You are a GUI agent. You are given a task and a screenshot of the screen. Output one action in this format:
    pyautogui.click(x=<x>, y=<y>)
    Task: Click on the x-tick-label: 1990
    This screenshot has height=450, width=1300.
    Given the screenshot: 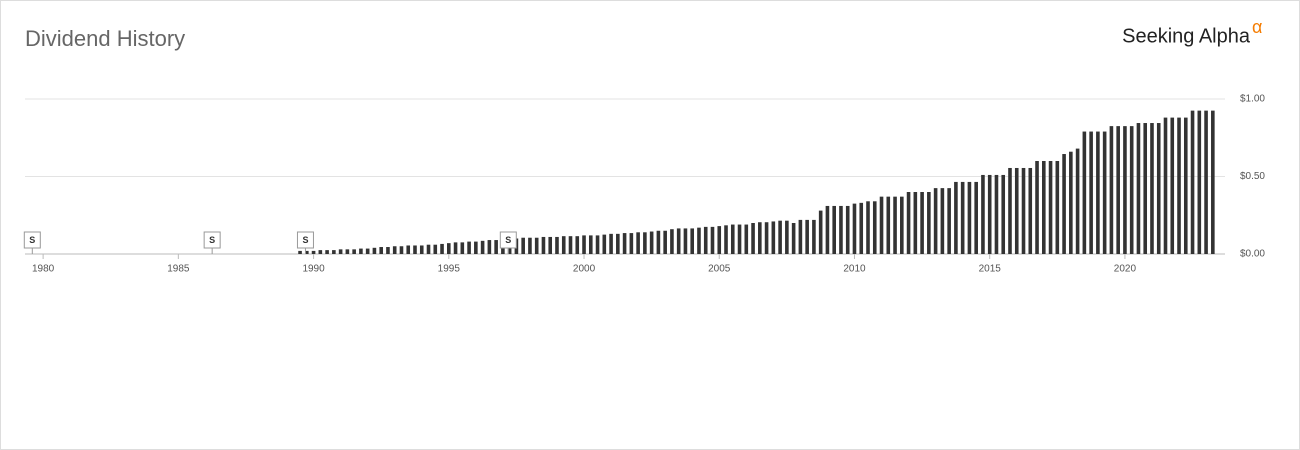 What is the action you would take?
    pyautogui.click(x=313, y=269)
    